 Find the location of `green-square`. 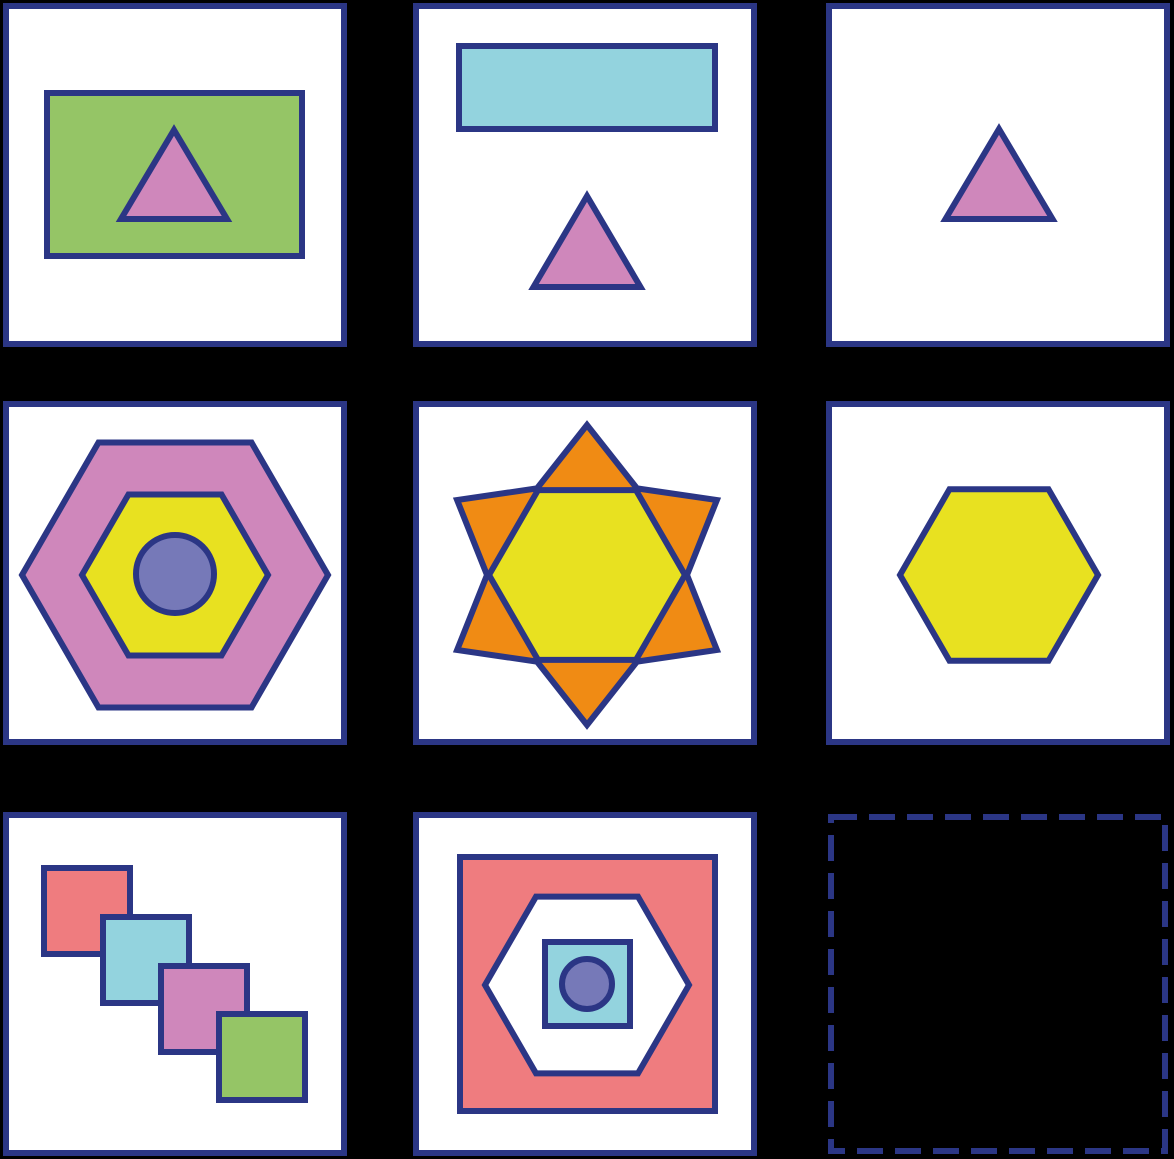

green-square is located at coordinates (262, 1057).